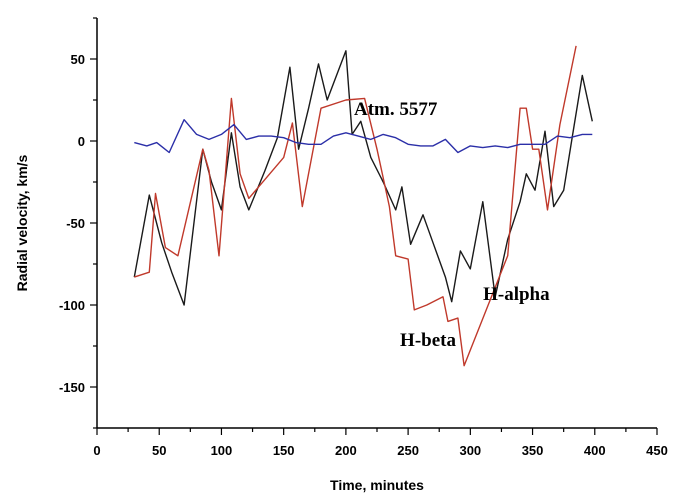  What do you see at coordinates (595, 450) in the screenshot?
I see `x-tick-label: 400` at bounding box center [595, 450].